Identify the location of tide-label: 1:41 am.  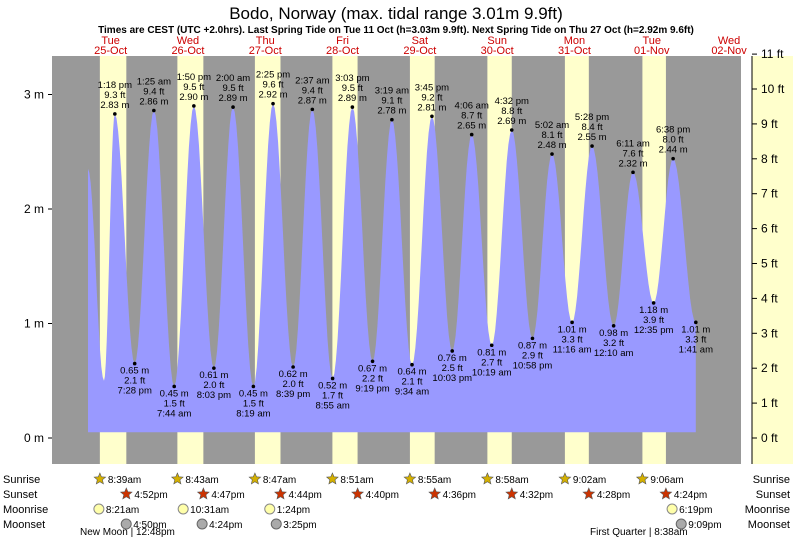
(696, 349).